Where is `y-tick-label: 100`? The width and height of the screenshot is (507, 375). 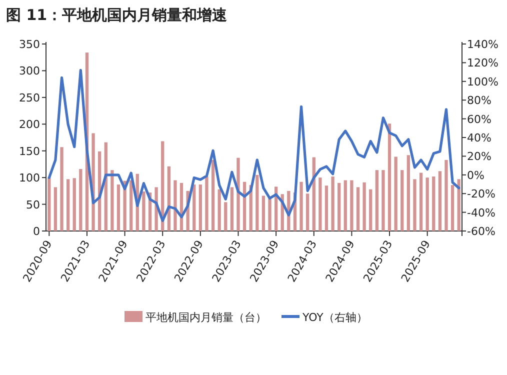
y-tick-label: 100 is located at coordinates (29, 178).